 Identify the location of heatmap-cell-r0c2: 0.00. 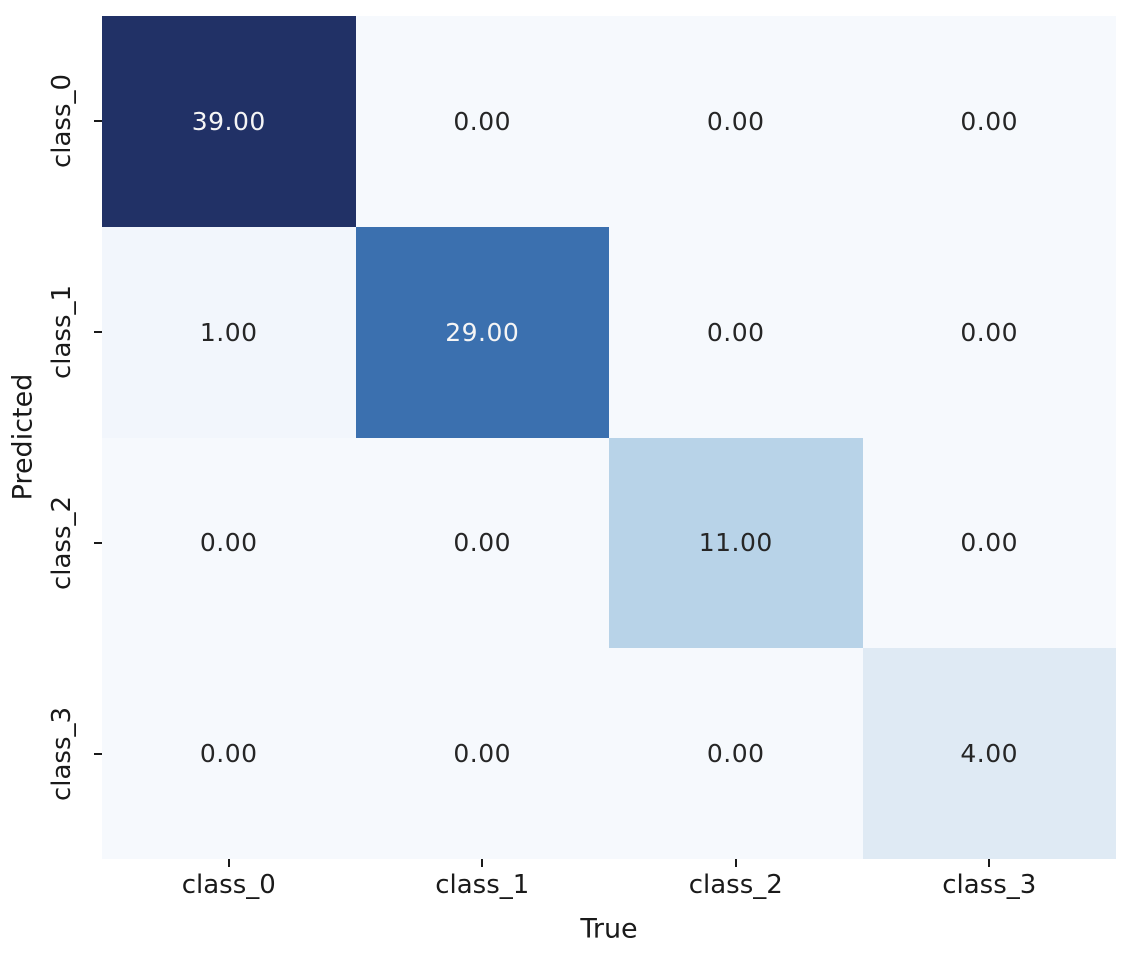
(736, 121).